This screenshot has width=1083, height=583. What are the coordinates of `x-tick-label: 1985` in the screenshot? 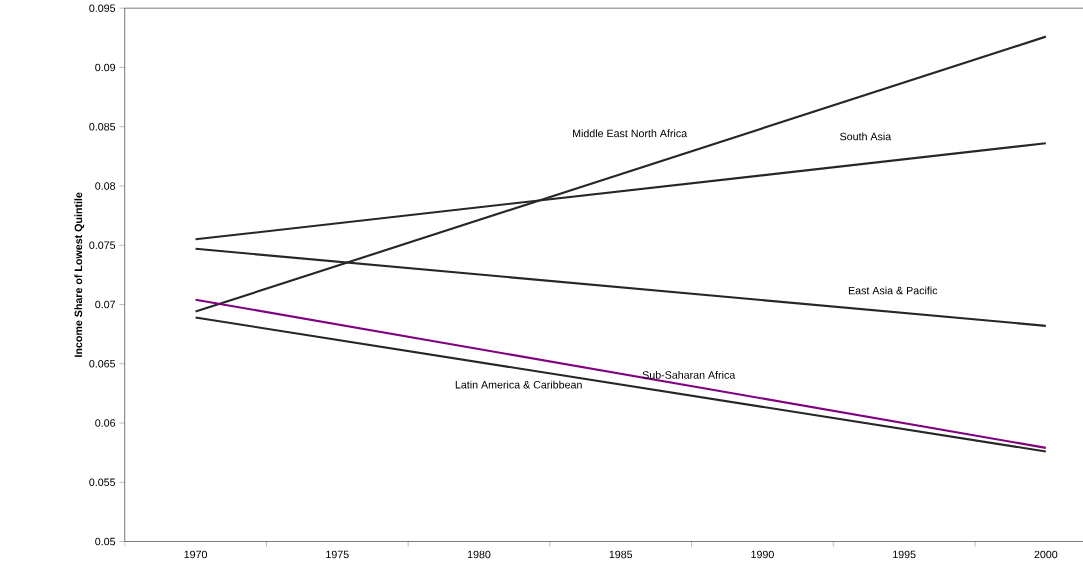 It's located at (621, 554).